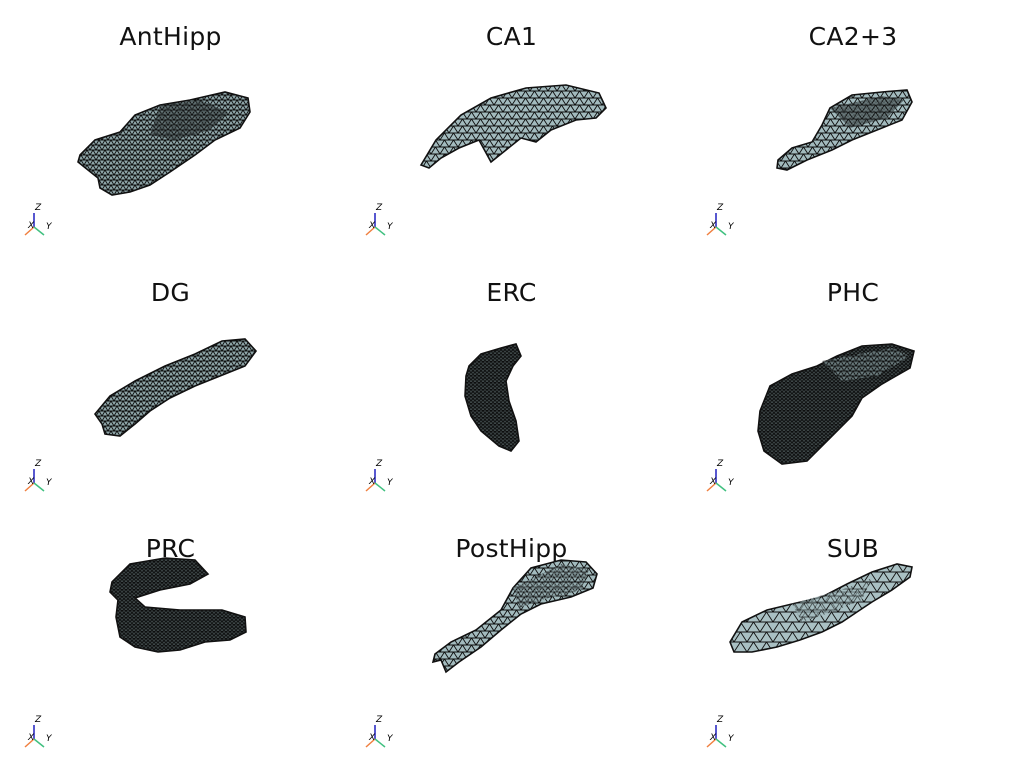 The height and width of the screenshot is (768, 1024). I want to click on panel-title: ERC, so click(511, 292).